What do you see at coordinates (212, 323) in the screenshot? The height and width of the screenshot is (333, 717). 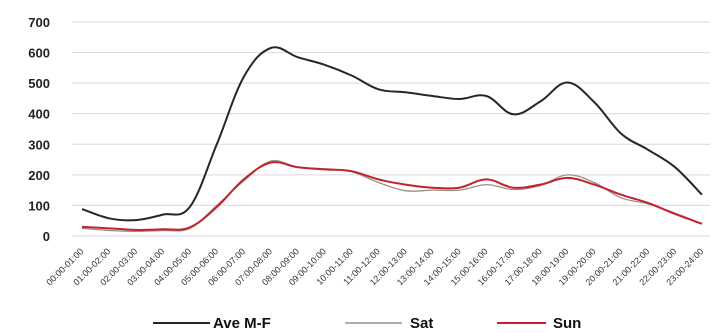 I see `legend-item-ave: Ave M-F` at bounding box center [212, 323].